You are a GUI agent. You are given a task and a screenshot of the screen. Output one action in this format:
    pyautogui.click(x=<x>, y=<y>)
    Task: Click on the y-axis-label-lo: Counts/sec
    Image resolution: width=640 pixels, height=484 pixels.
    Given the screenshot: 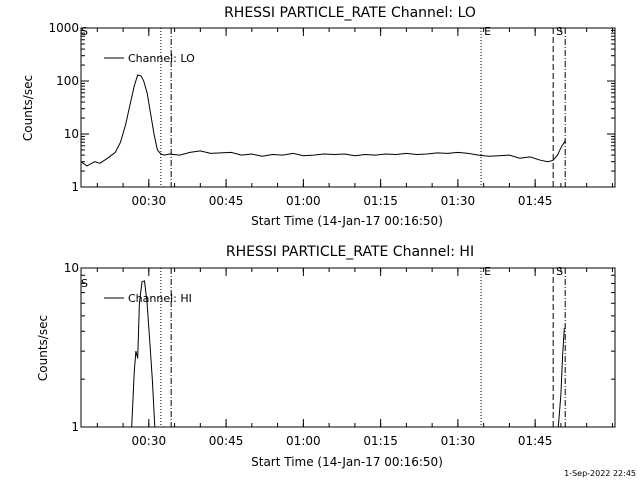 What is the action you would take?
    pyautogui.click(x=28, y=108)
    